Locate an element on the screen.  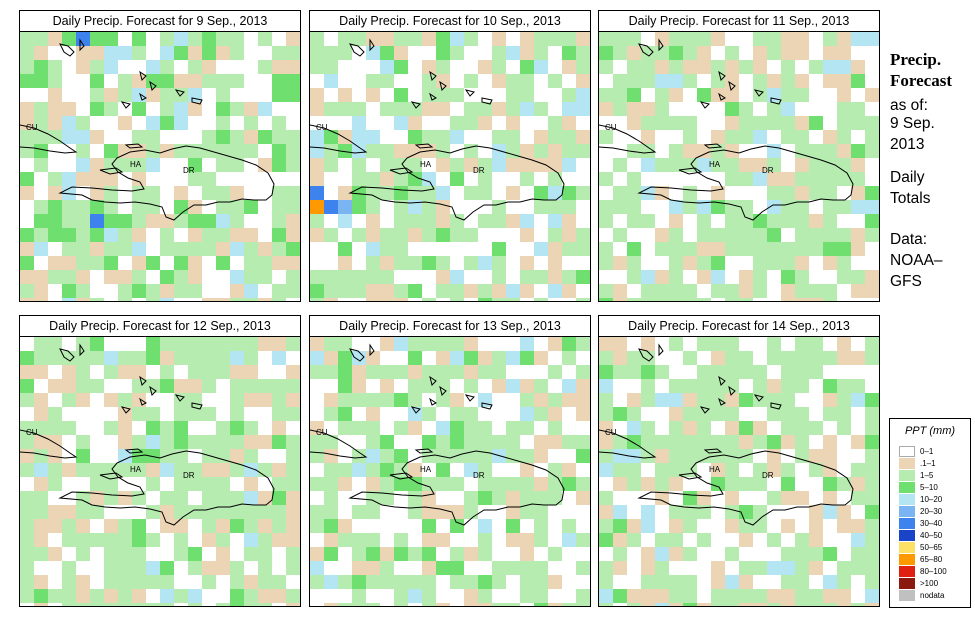
gonave-outline is located at coordinates (690, 171).